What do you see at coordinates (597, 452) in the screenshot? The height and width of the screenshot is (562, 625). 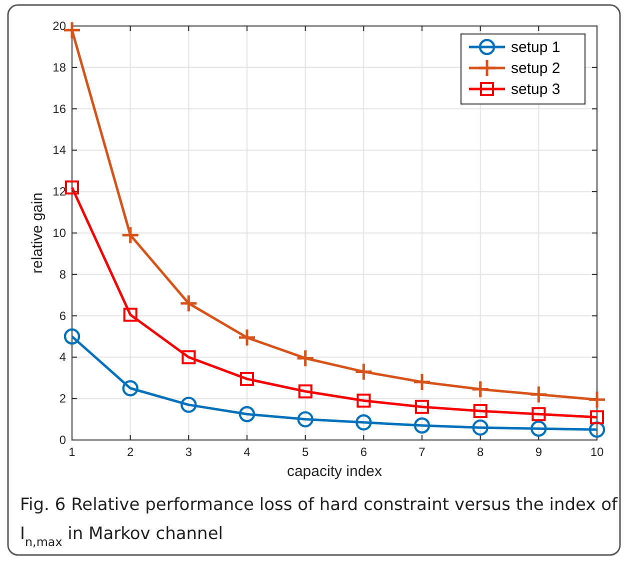 I see `x-tick-label: 10` at bounding box center [597, 452].